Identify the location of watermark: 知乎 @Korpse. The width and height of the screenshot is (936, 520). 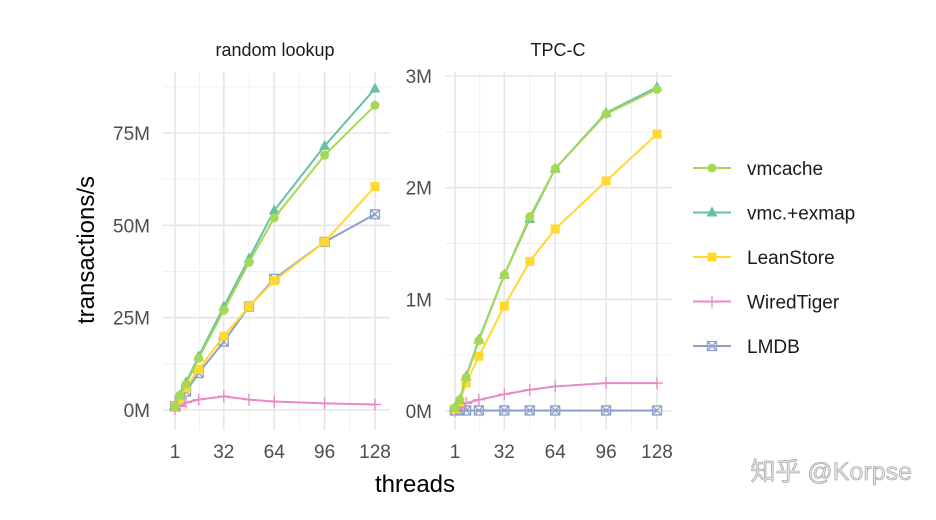
(831, 472).